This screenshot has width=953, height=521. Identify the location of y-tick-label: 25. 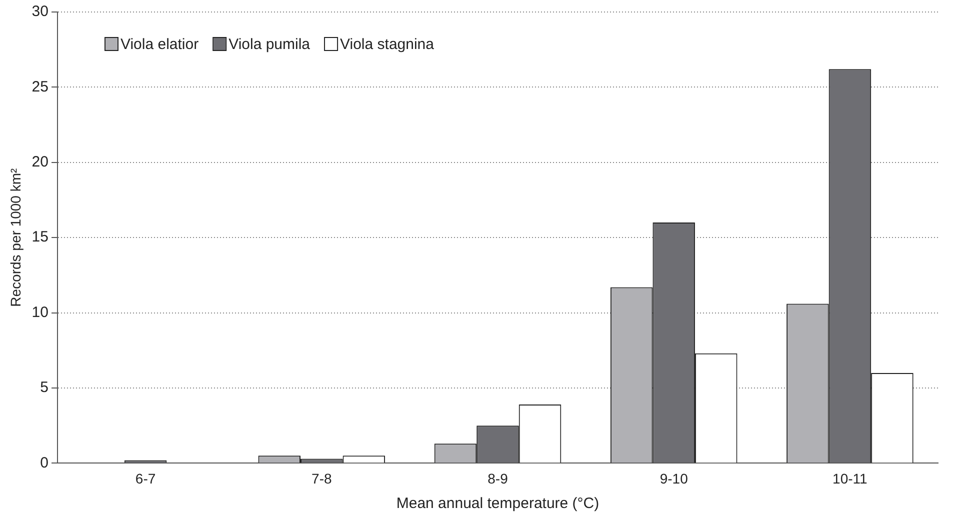
(40, 87).